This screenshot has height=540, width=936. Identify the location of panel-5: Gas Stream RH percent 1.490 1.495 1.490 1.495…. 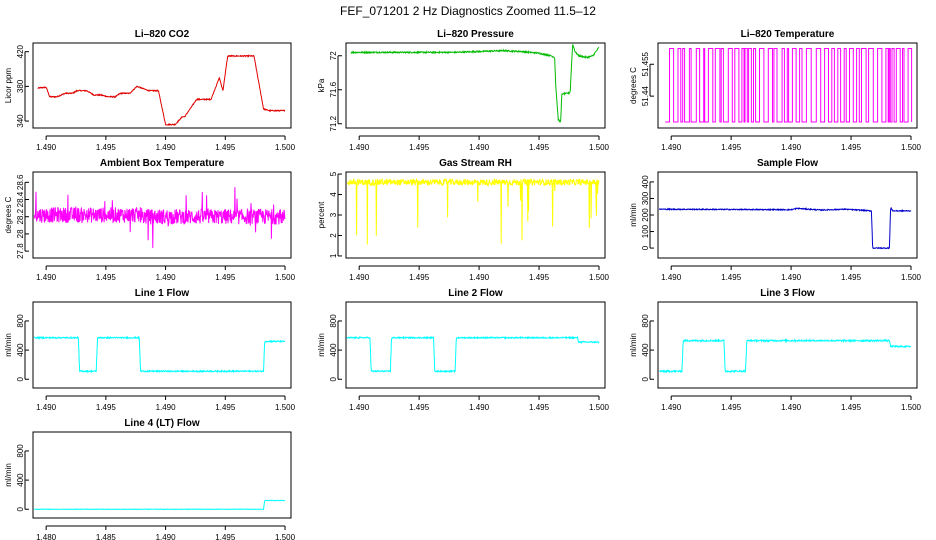
(463, 220).